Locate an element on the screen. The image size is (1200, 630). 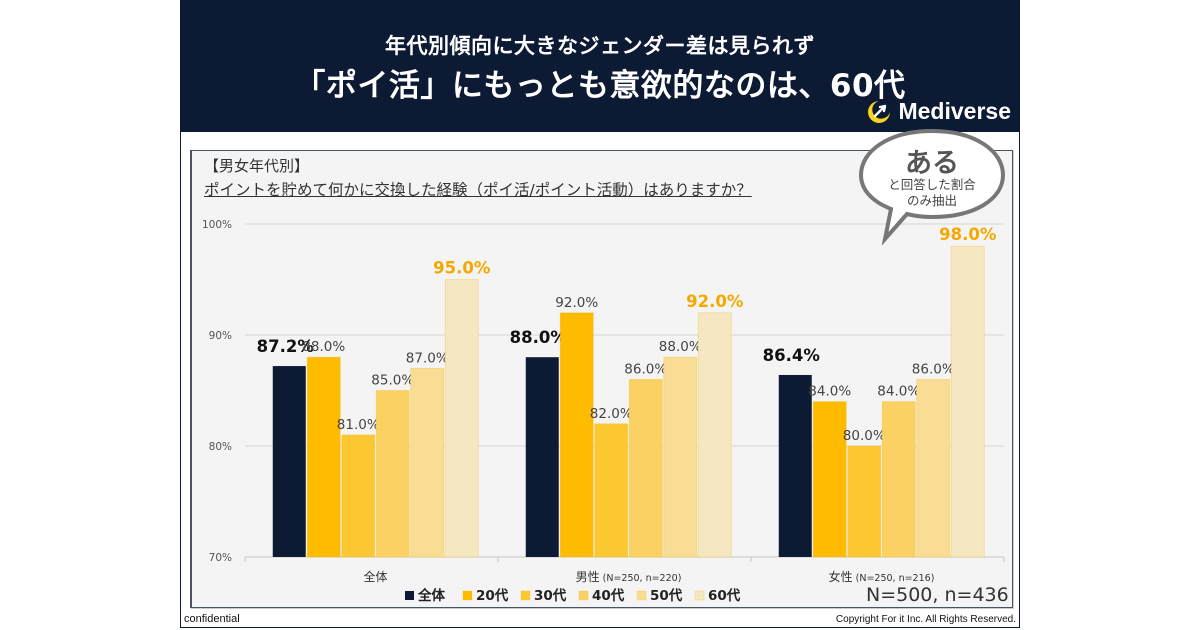
data-label: 92.0% is located at coordinates (576, 303).